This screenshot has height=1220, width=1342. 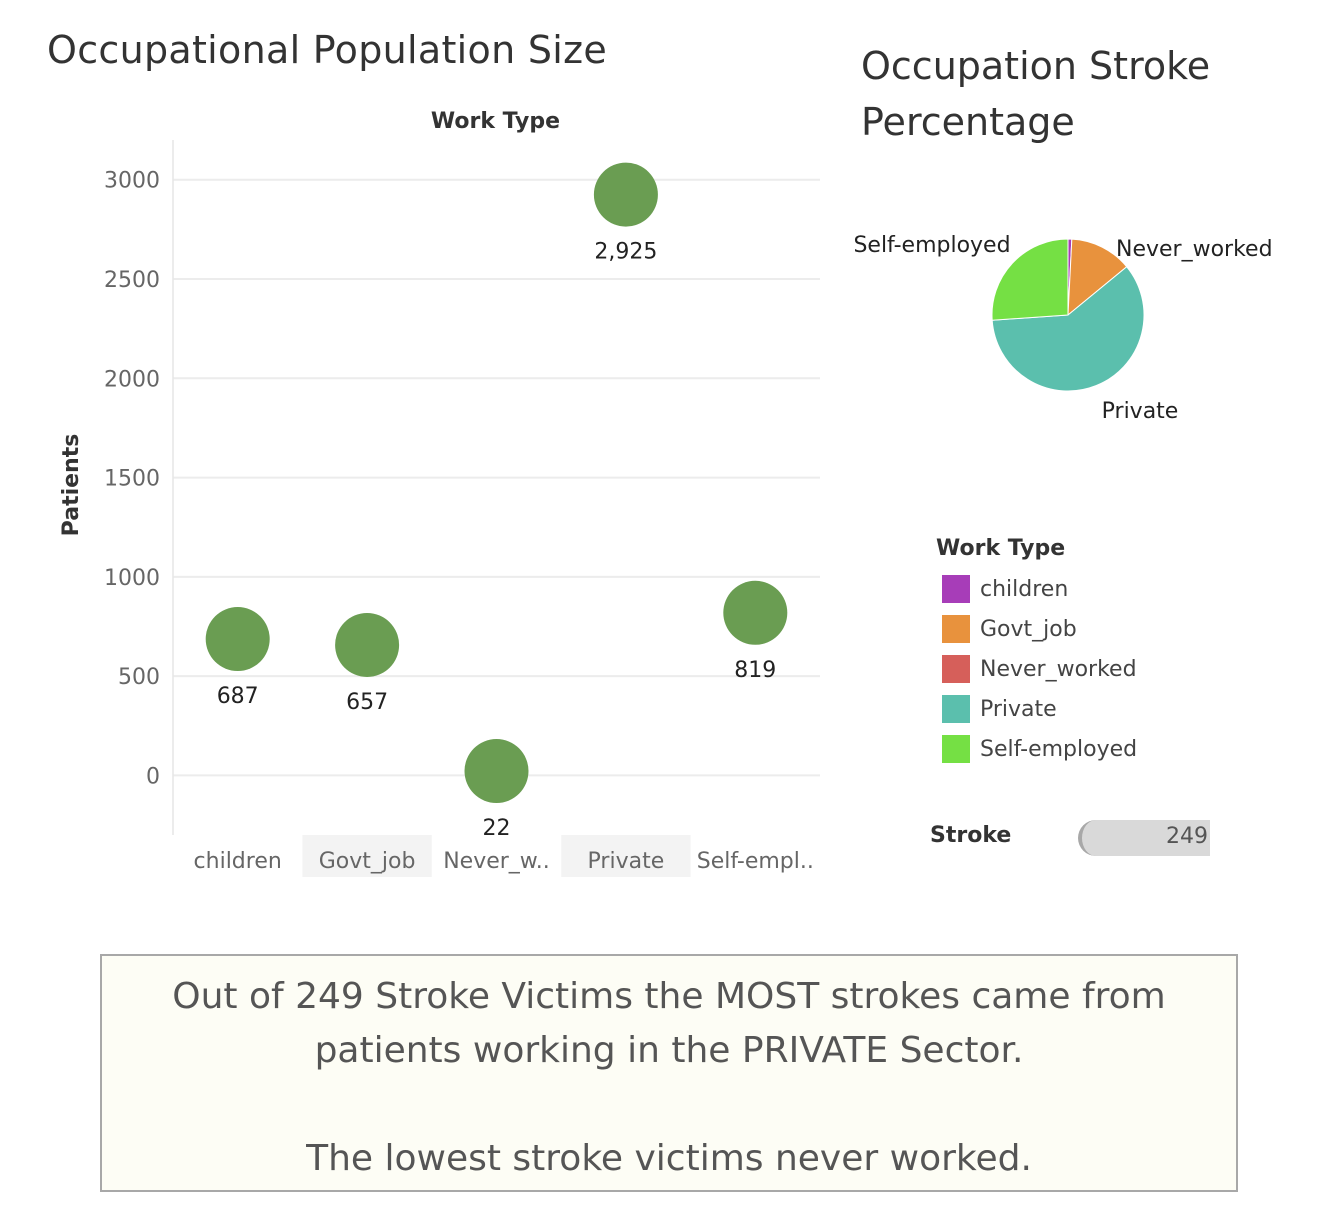 I want to click on legend-label: Govt_job, so click(x=1028, y=629).